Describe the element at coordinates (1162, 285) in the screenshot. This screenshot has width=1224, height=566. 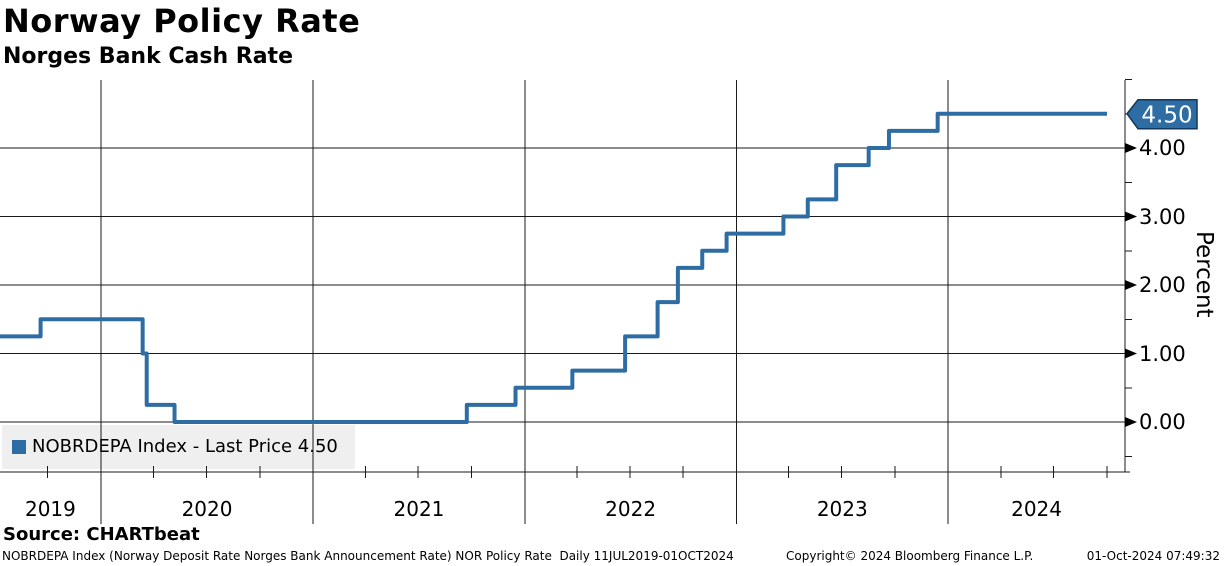
I see `y-axis-tick-label: 2.00` at that location.